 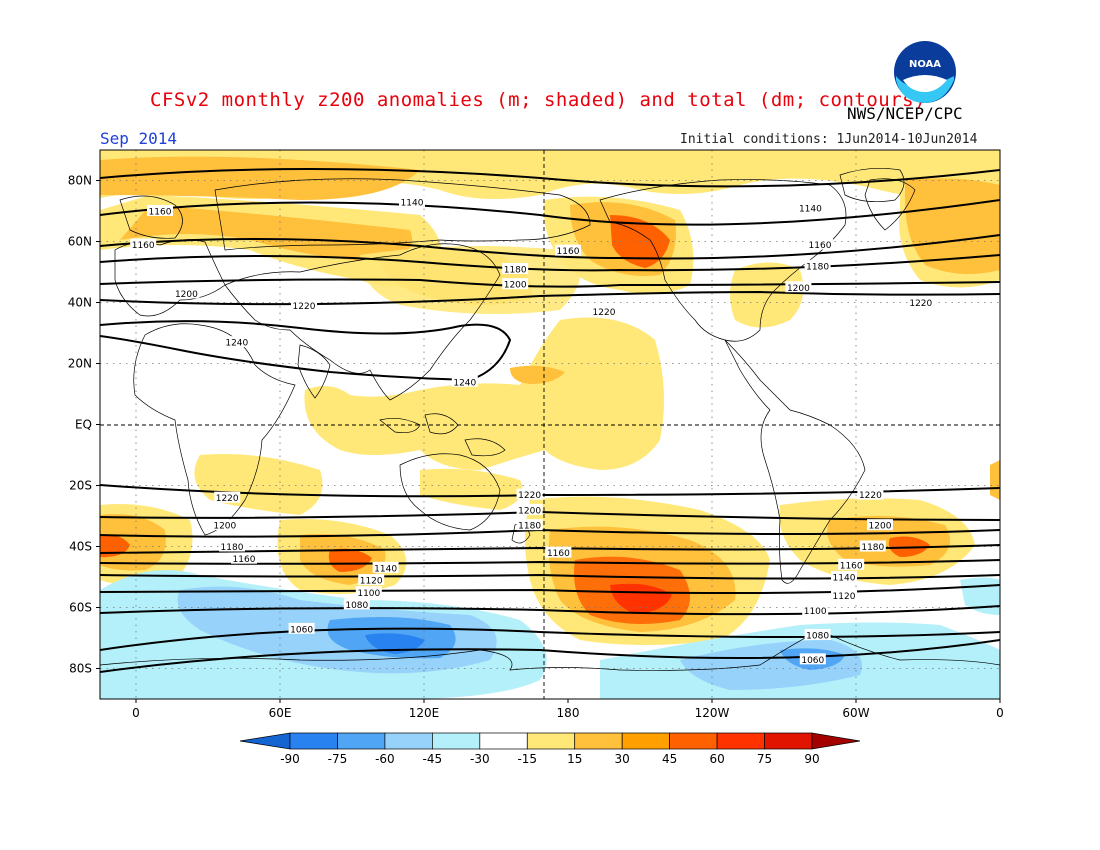 I want to click on lat-label: 80N, so click(x=80, y=181).